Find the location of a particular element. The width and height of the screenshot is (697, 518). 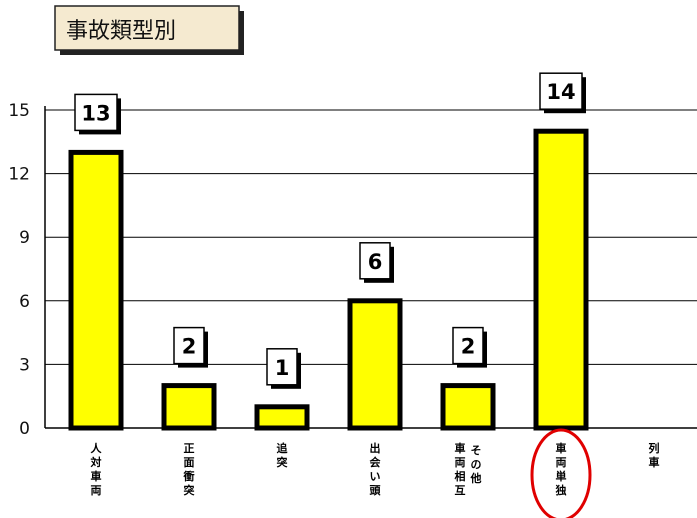

data-label: 6 is located at coordinates (375, 262).